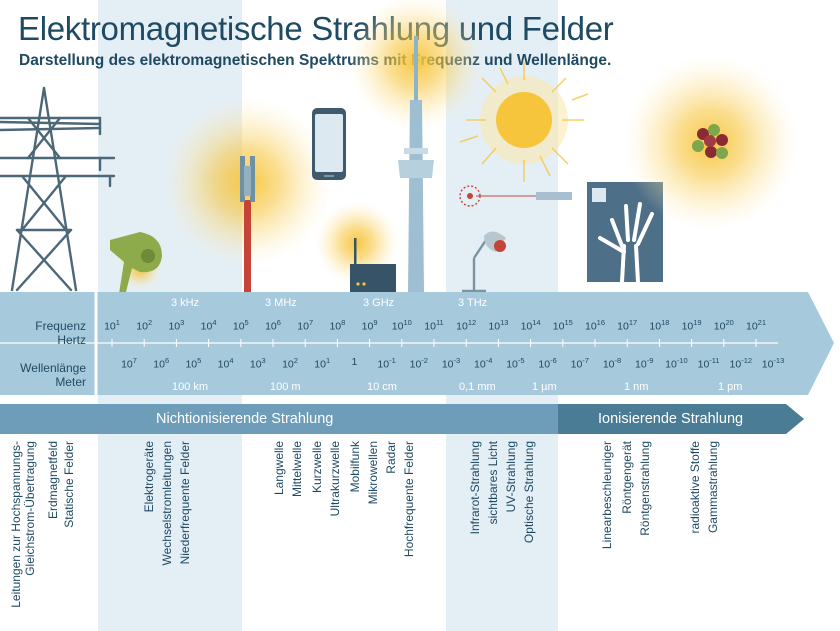  Describe the element at coordinates (741, 363) in the screenshot. I see `wavelength-tick-label: 10⁻¹²` at that location.